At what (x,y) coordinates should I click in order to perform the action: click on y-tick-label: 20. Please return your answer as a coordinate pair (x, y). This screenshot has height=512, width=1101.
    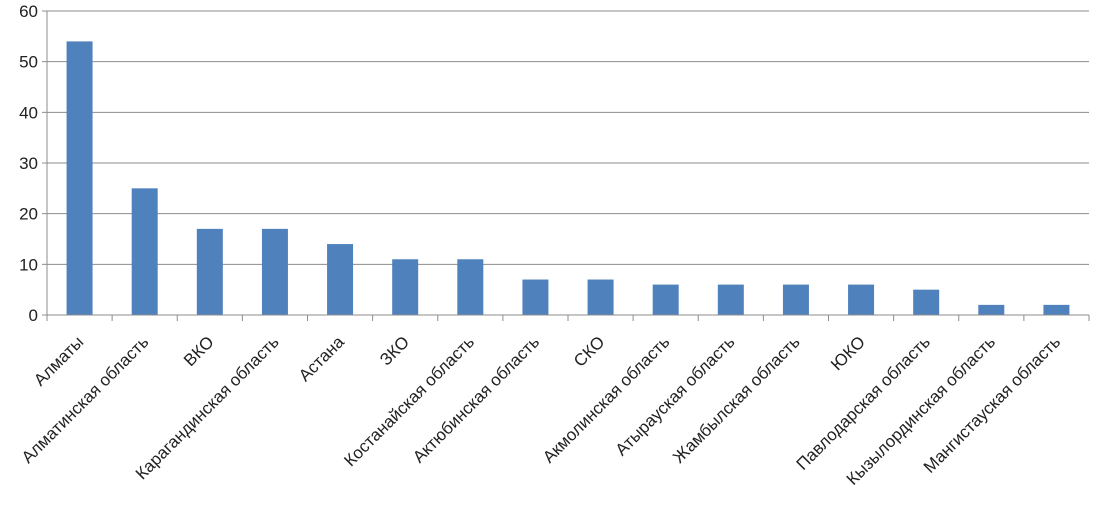
    Looking at the image, I should click on (28, 214).